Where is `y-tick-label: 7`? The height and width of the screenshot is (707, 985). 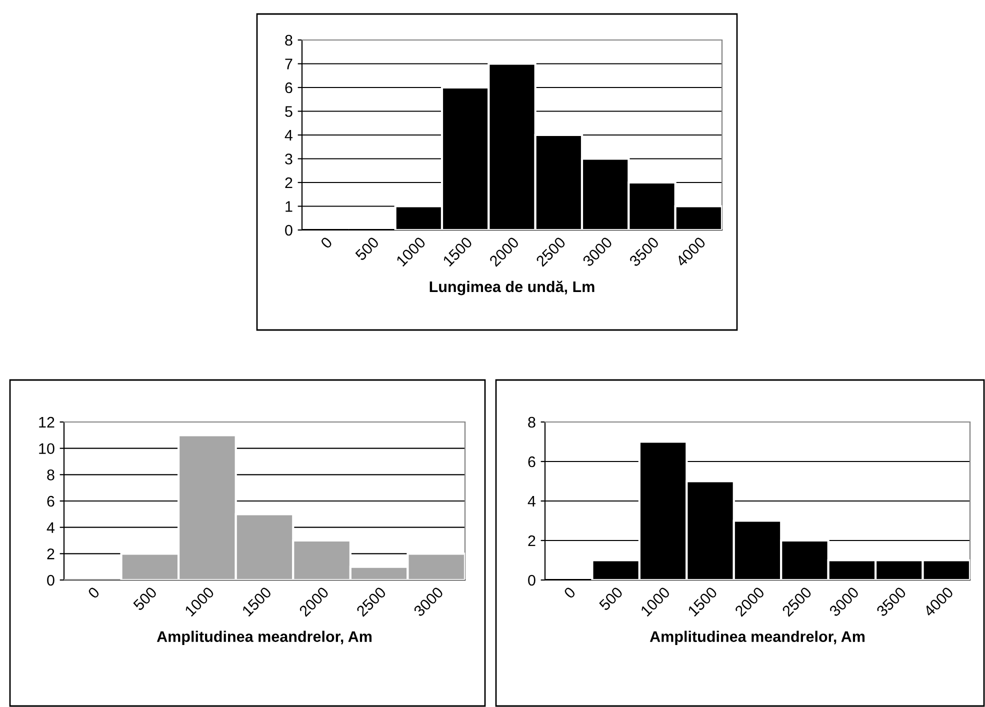 y-tick-label: 7 is located at coordinates (288, 64).